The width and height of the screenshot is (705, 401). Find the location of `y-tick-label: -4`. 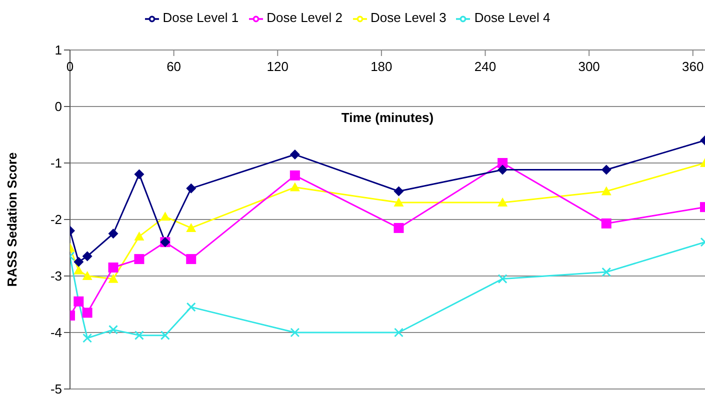

y-tick-label: -4 is located at coordinates (56, 332).